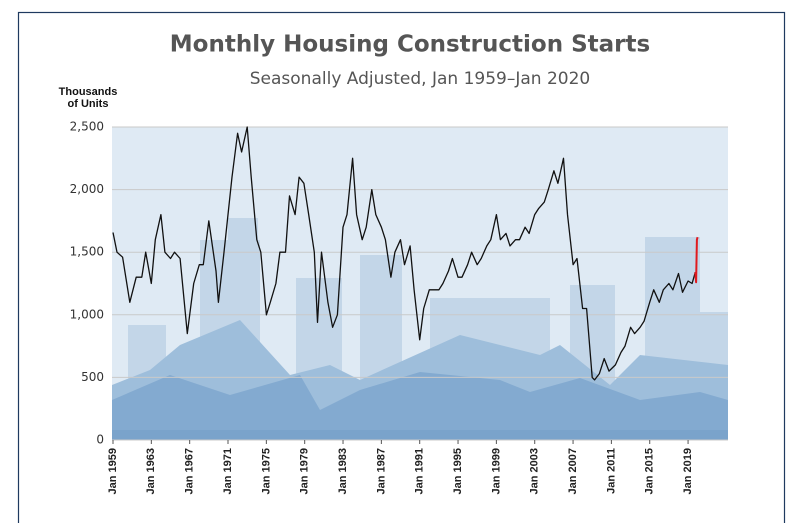  Describe the element at coordinates (92, 377) in the screenshot. I see `y-tick-label: 500` at that location.